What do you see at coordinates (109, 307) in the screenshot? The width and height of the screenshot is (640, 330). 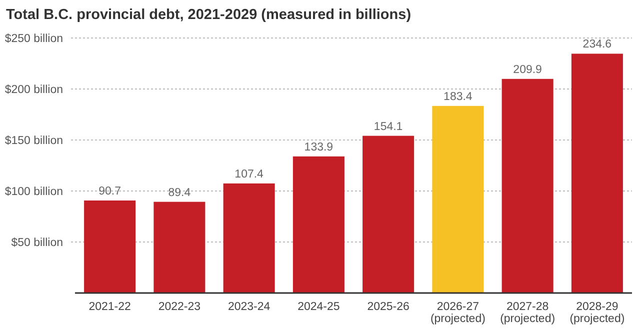 I see `x-tick-label: 2021-22` at bounding box center [109, 307].